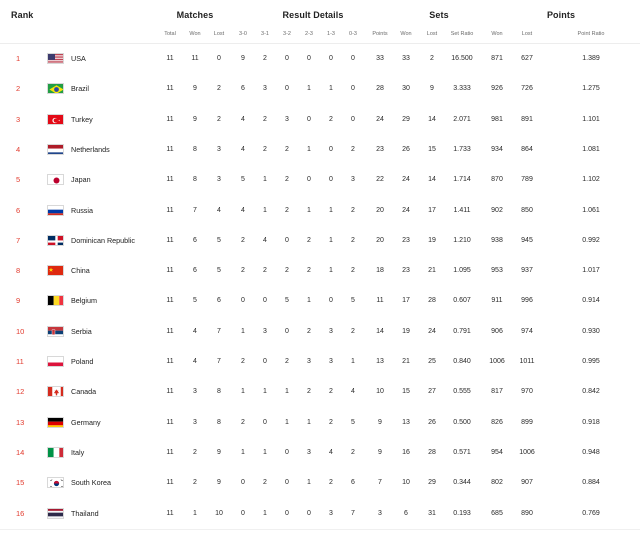  I want to click on table-row: 8 China 11 6 5 2 2 2 2 1 2 18 23 21 1.095 953 937 1.017, so click(320, 271).